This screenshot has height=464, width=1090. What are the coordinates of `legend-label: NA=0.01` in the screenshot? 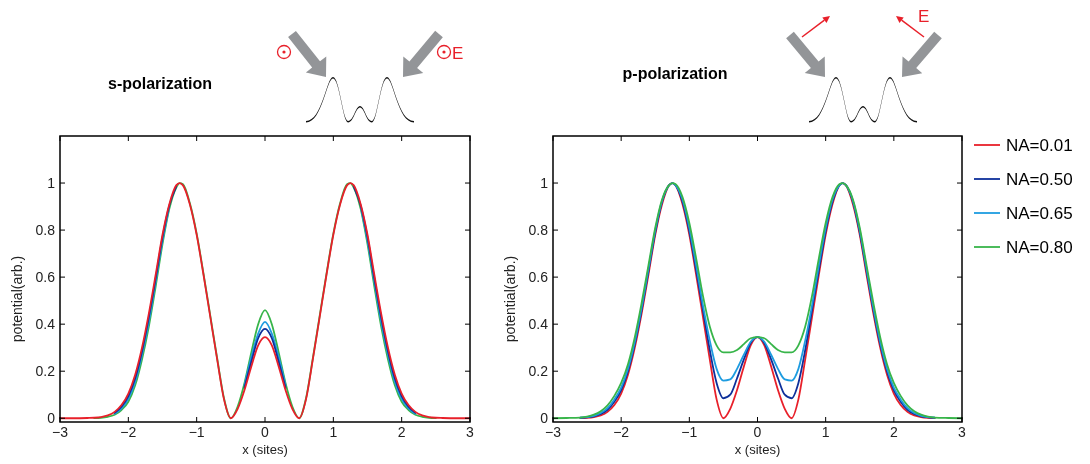 It's located at (1039, 145).